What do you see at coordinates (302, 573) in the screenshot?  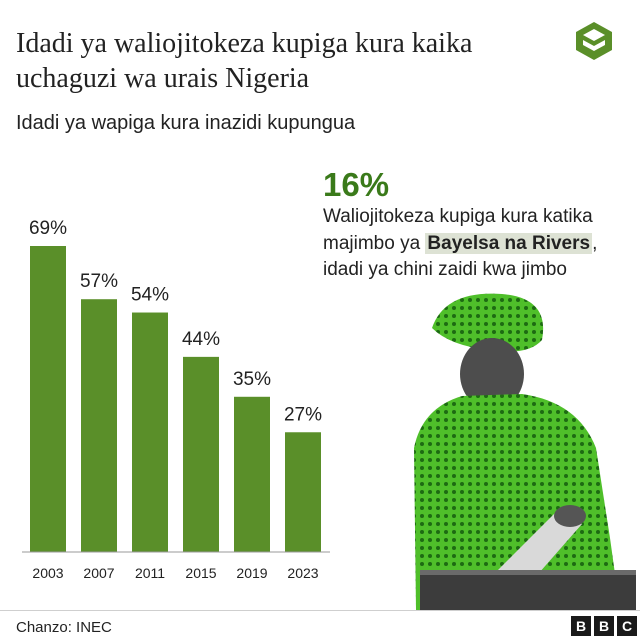 I see `x-tick-label: 2023` at bounding box center [302, 573].